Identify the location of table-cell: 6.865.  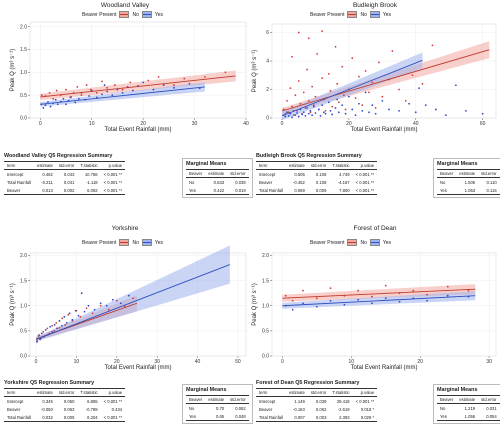
(92, 401).